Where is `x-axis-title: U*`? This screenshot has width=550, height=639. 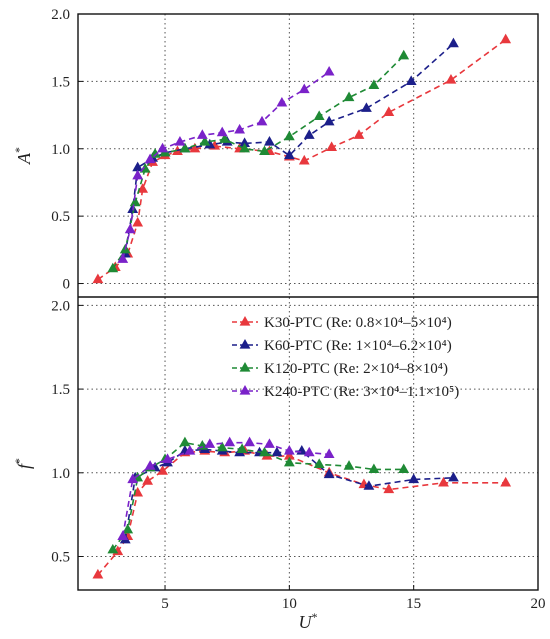 x-axis-title: U* is located at coordinates (308, 621).